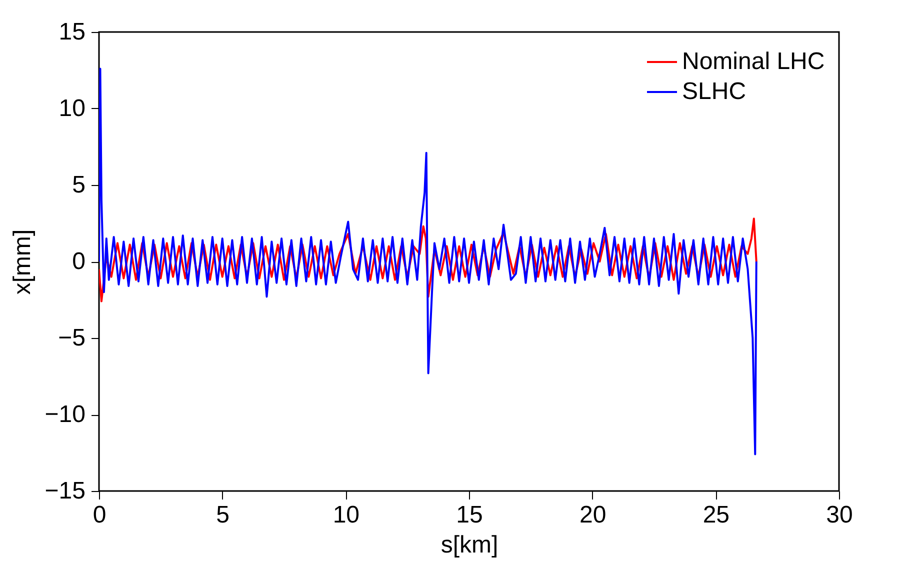  What do you see at coordinates (22, 262) in the screenshot?
I see `y-axis-title: x[mm]` at bounding box center [22, 262].